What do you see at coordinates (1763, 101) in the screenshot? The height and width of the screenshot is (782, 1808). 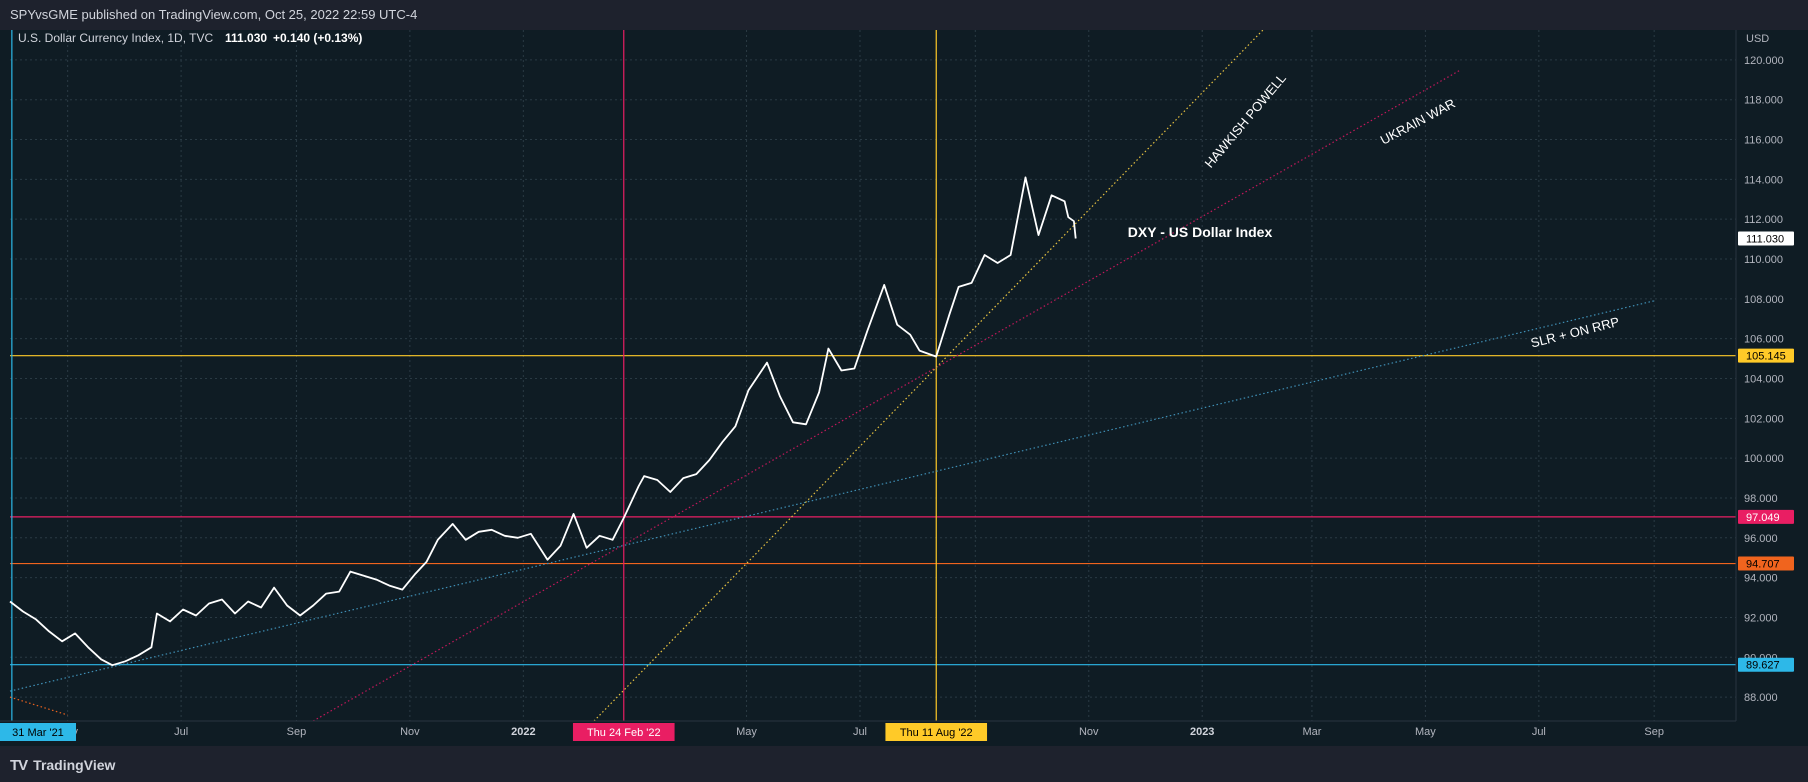 I see `y-tick-label: 118.000` at bounding box center [1763, 101].